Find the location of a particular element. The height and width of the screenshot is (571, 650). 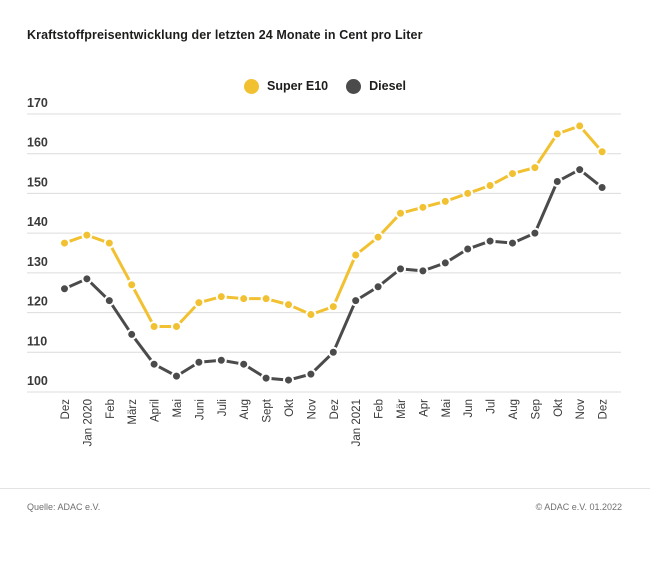

point-diesel-sept is located at coordinates (266, 378).